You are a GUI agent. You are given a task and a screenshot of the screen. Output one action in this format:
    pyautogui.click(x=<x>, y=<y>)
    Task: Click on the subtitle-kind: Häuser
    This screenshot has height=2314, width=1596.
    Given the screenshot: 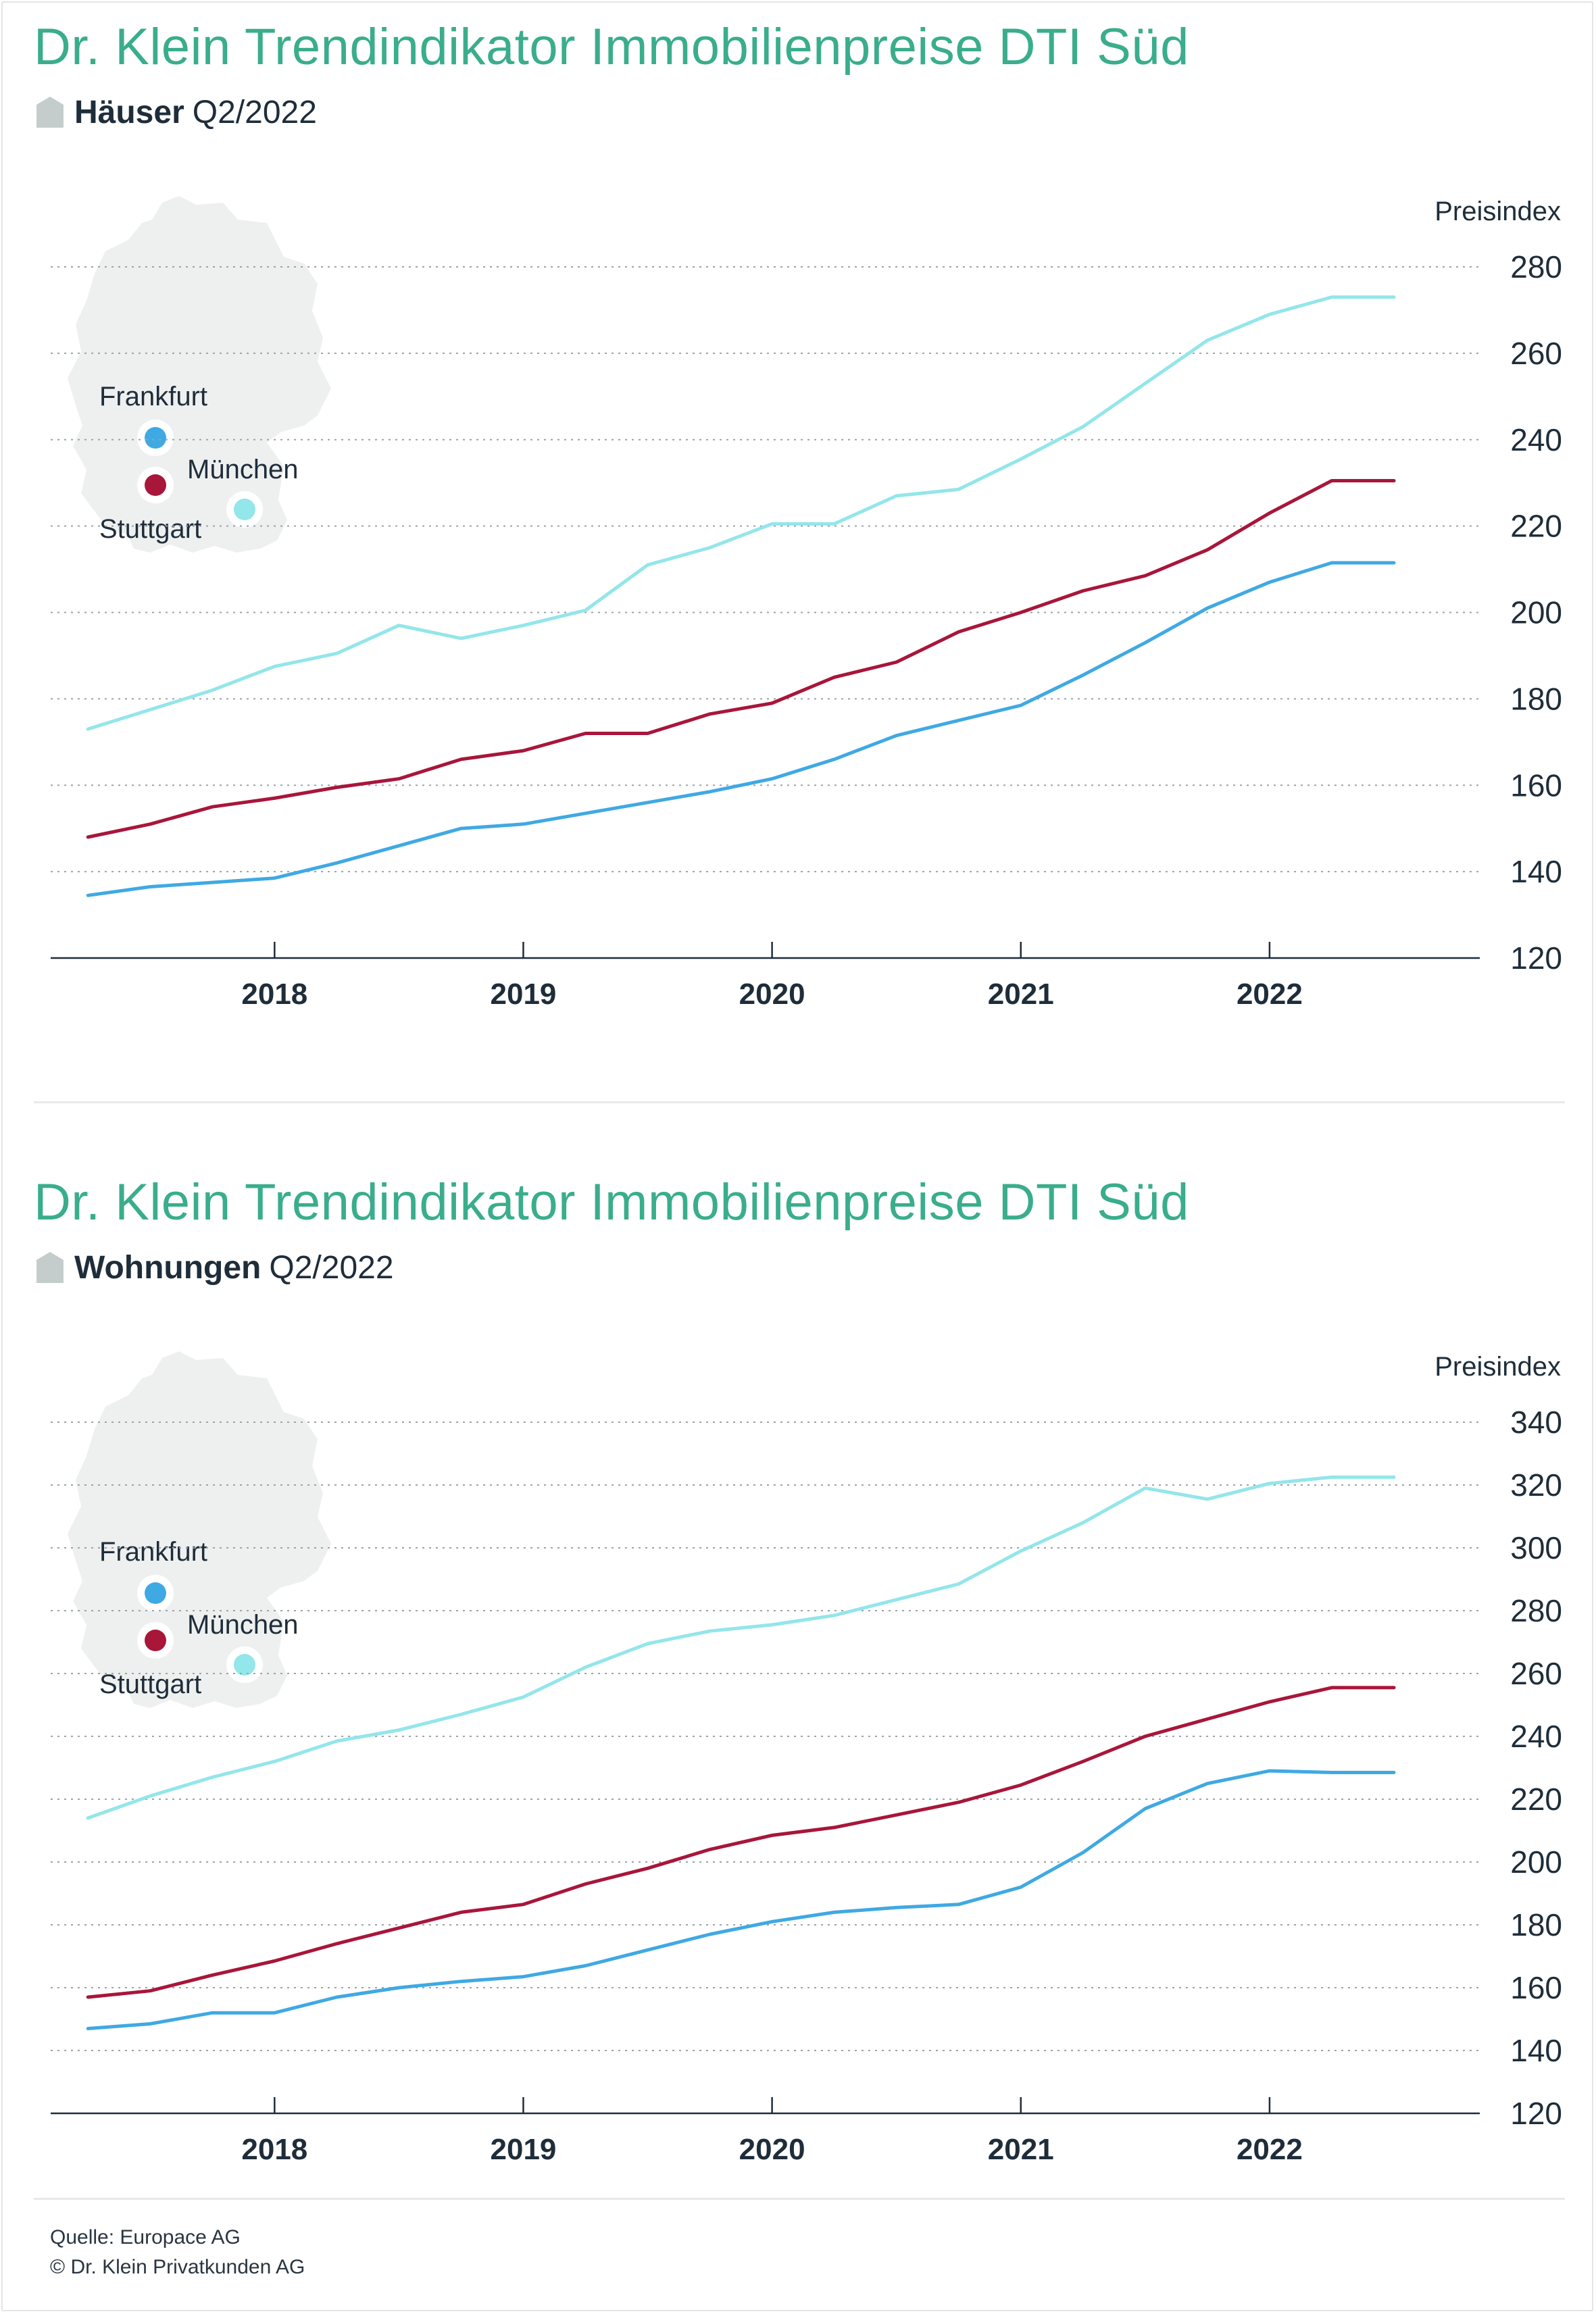 What is the action you would take?
    pyautogui.click(x=129, y=112)
    